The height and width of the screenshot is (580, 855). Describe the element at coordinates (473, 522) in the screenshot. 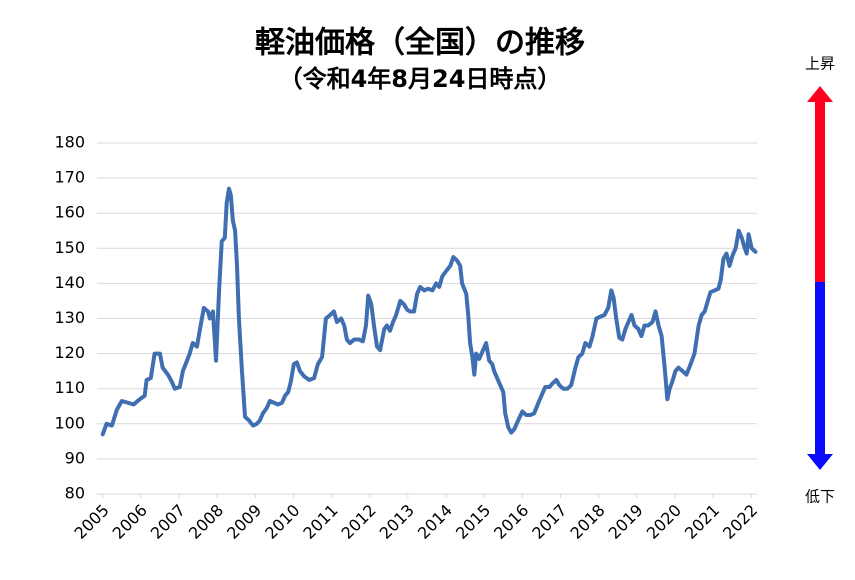

I see `x-tick-label: 2015` at that location.